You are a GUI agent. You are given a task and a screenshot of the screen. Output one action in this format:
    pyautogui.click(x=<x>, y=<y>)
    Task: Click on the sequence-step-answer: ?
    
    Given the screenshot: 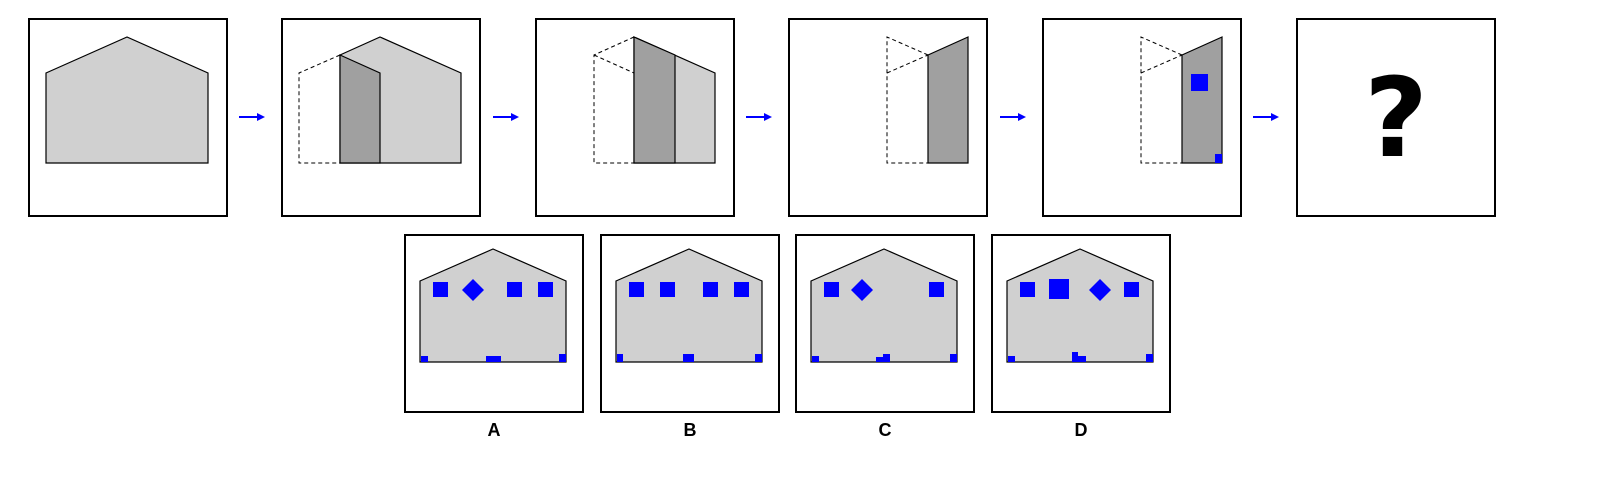 What is the action you would take?
    pyautogui.click(x=1396, y=117)
    